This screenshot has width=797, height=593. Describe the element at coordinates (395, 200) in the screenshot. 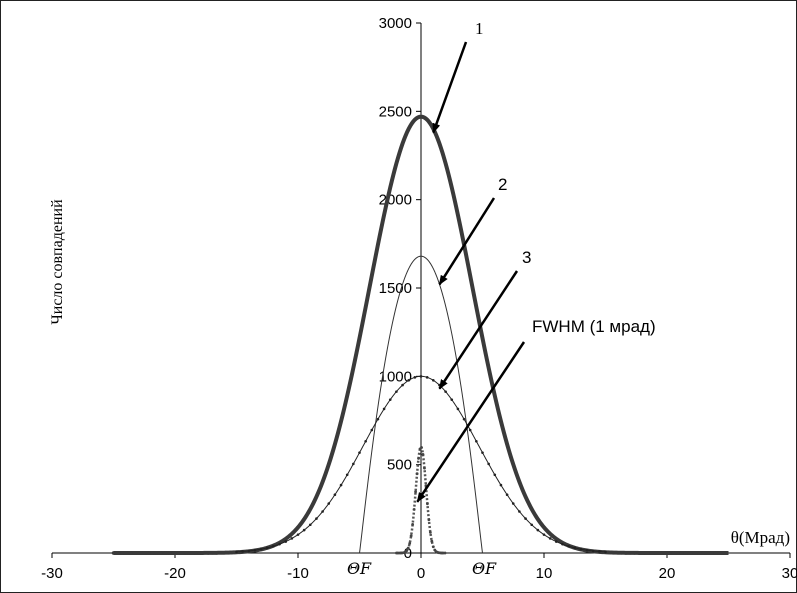

I see `y-tick-label: 2000` at that location.